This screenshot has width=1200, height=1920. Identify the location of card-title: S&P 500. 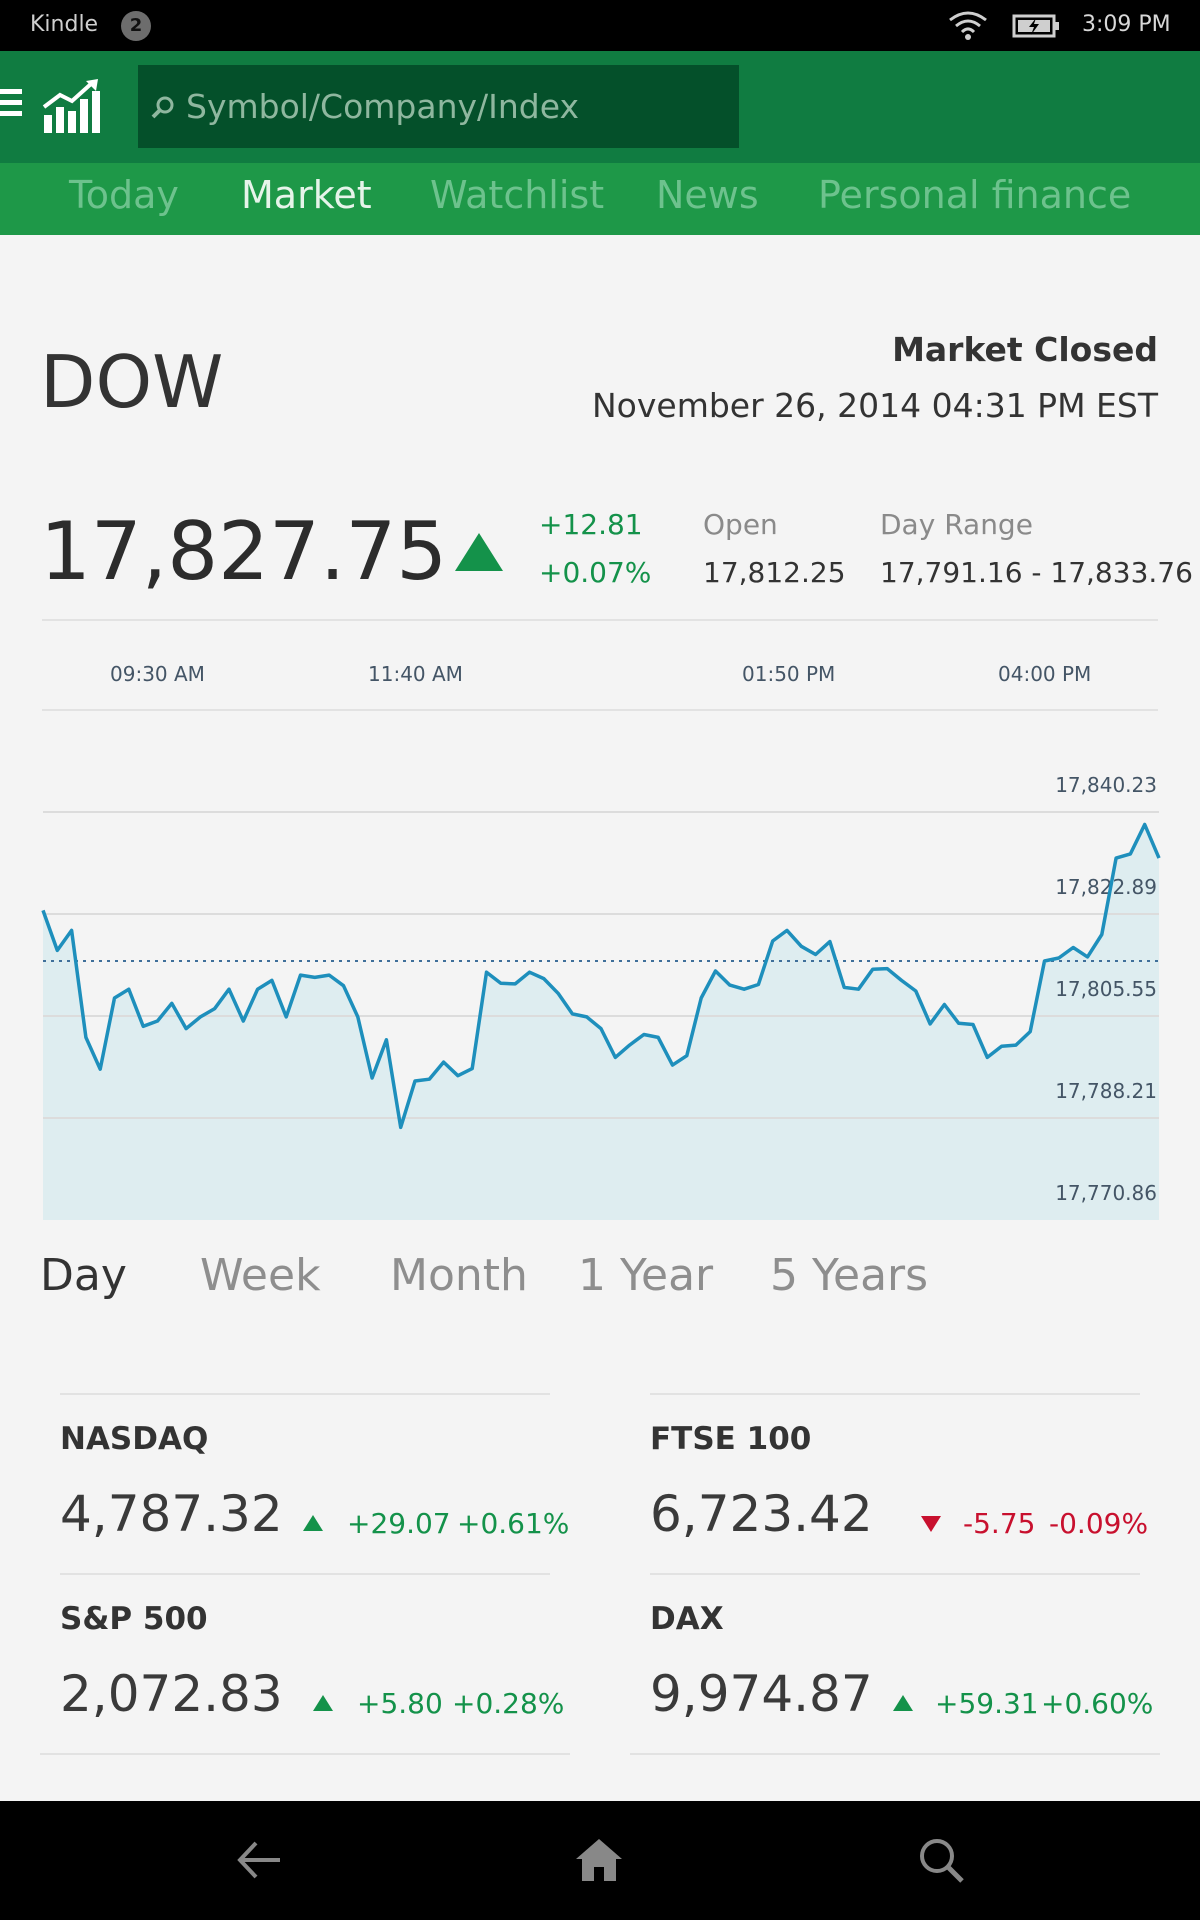
(134, 1619).